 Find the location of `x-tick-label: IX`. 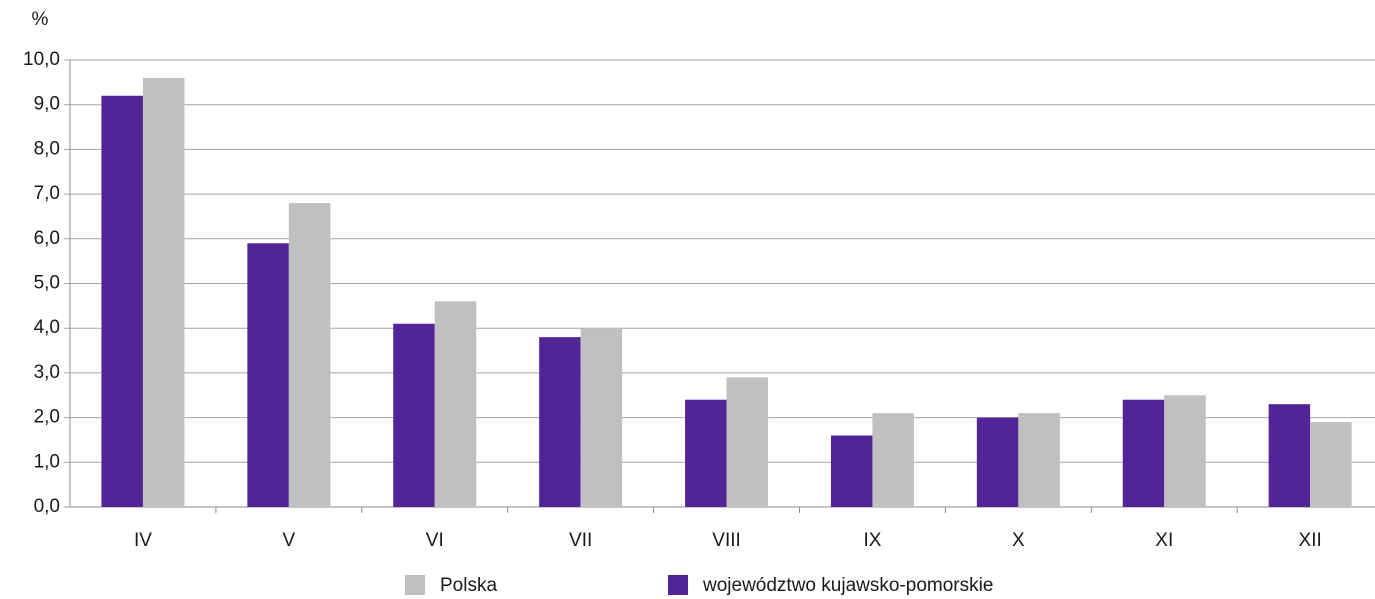

x-tick-label: IX is located at coordinates (872, 540).